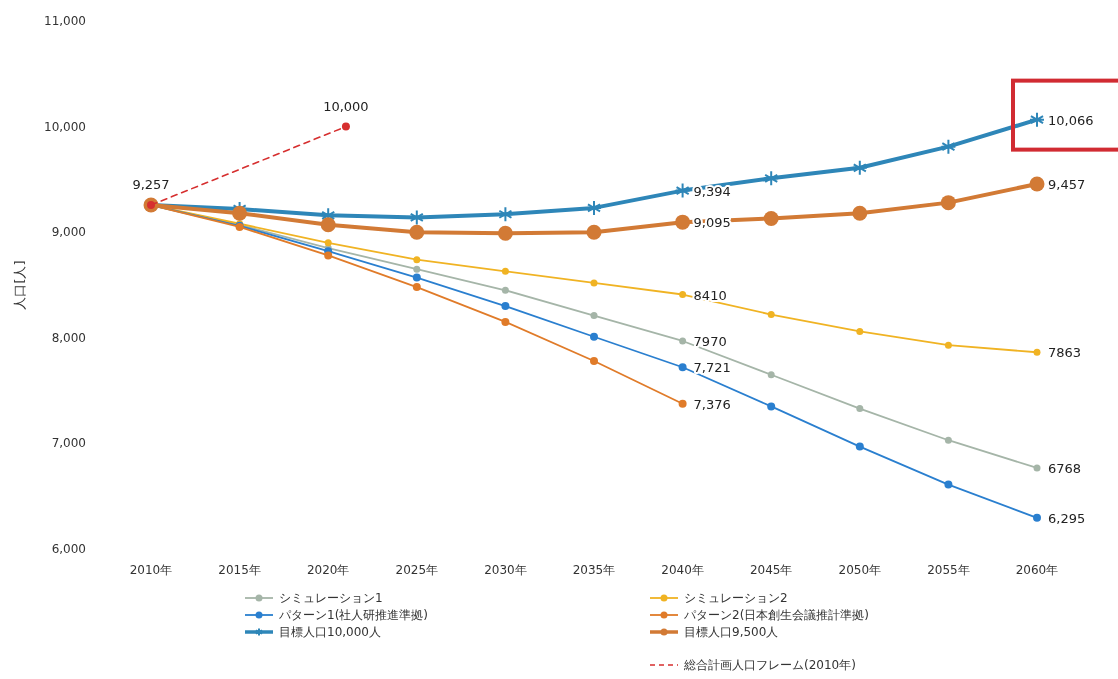  What do you see at coordinates (68, 337) in the screenshot?
I see `y-tick-label: 8,000` at bounding box center [68, 337].